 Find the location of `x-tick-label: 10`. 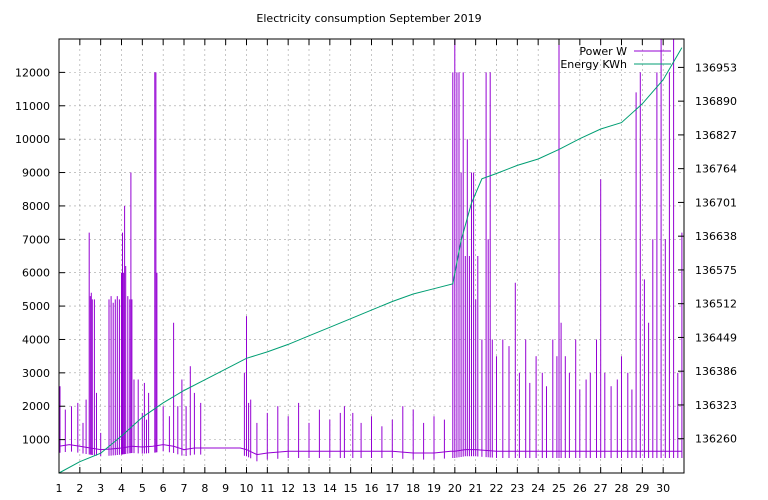

x-tick-label: 10 is located at coordinates (247, 488).